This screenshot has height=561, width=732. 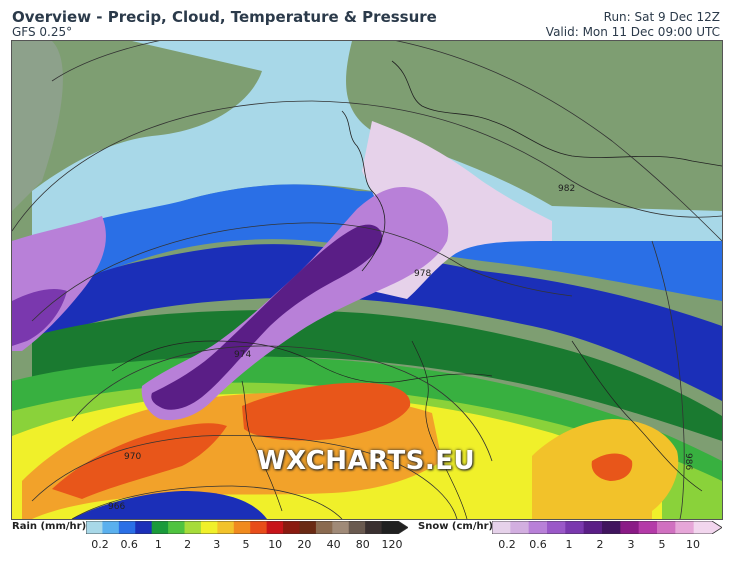 What do you see at coordinates (456, 526) in the screenshot?
I see `snow-legend-label: Snow (cm/hr)` at bounding box center [456, 526].